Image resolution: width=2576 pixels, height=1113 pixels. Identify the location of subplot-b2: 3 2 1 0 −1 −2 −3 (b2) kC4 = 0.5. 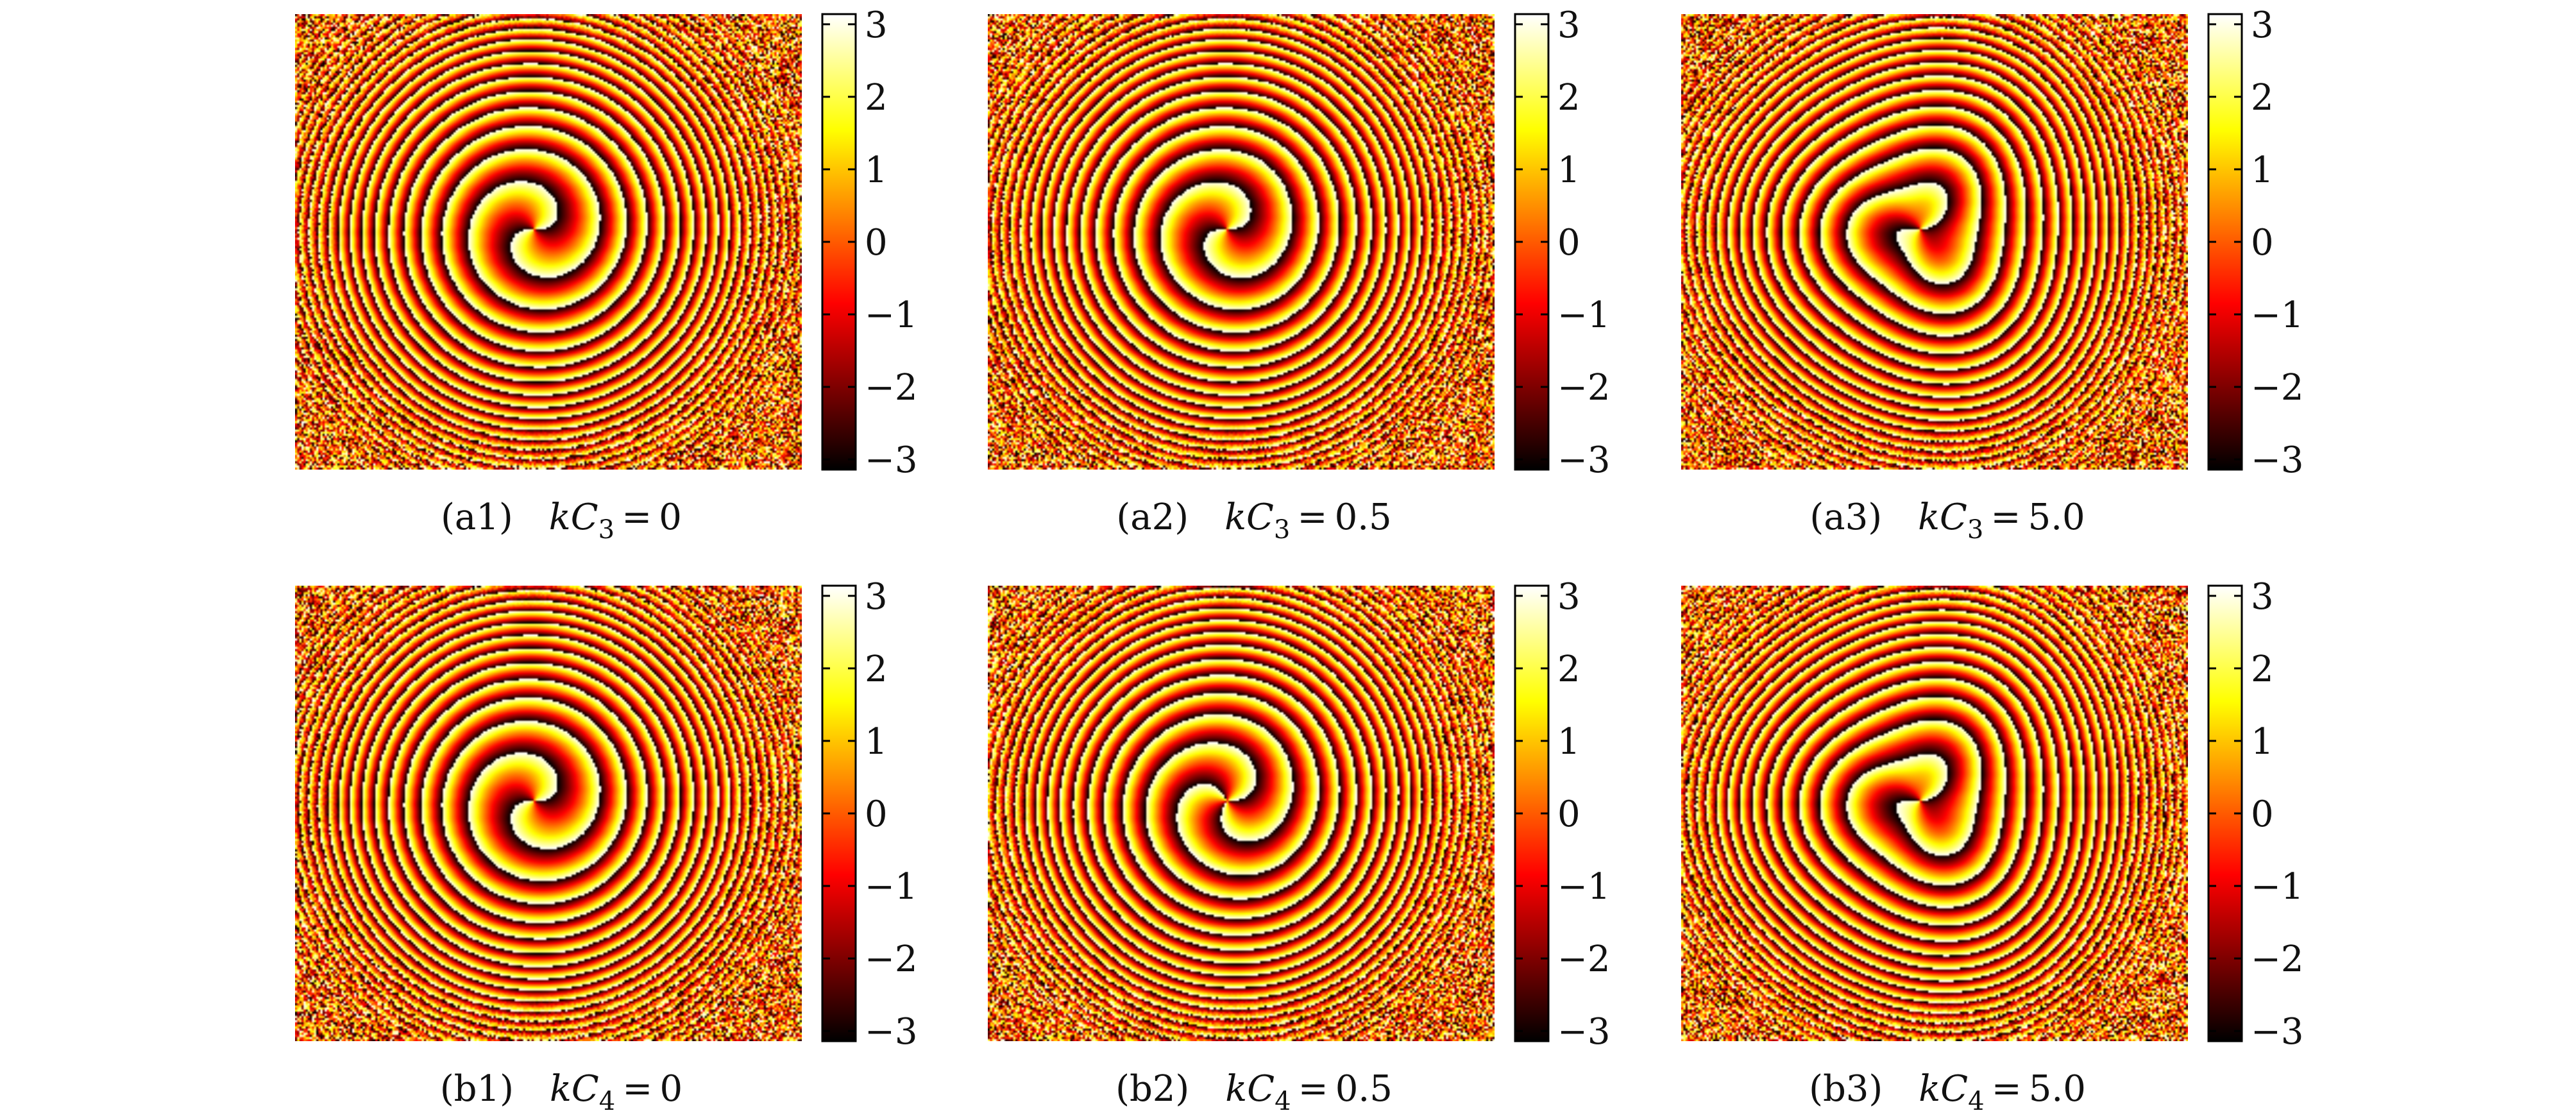
(1299, 844).